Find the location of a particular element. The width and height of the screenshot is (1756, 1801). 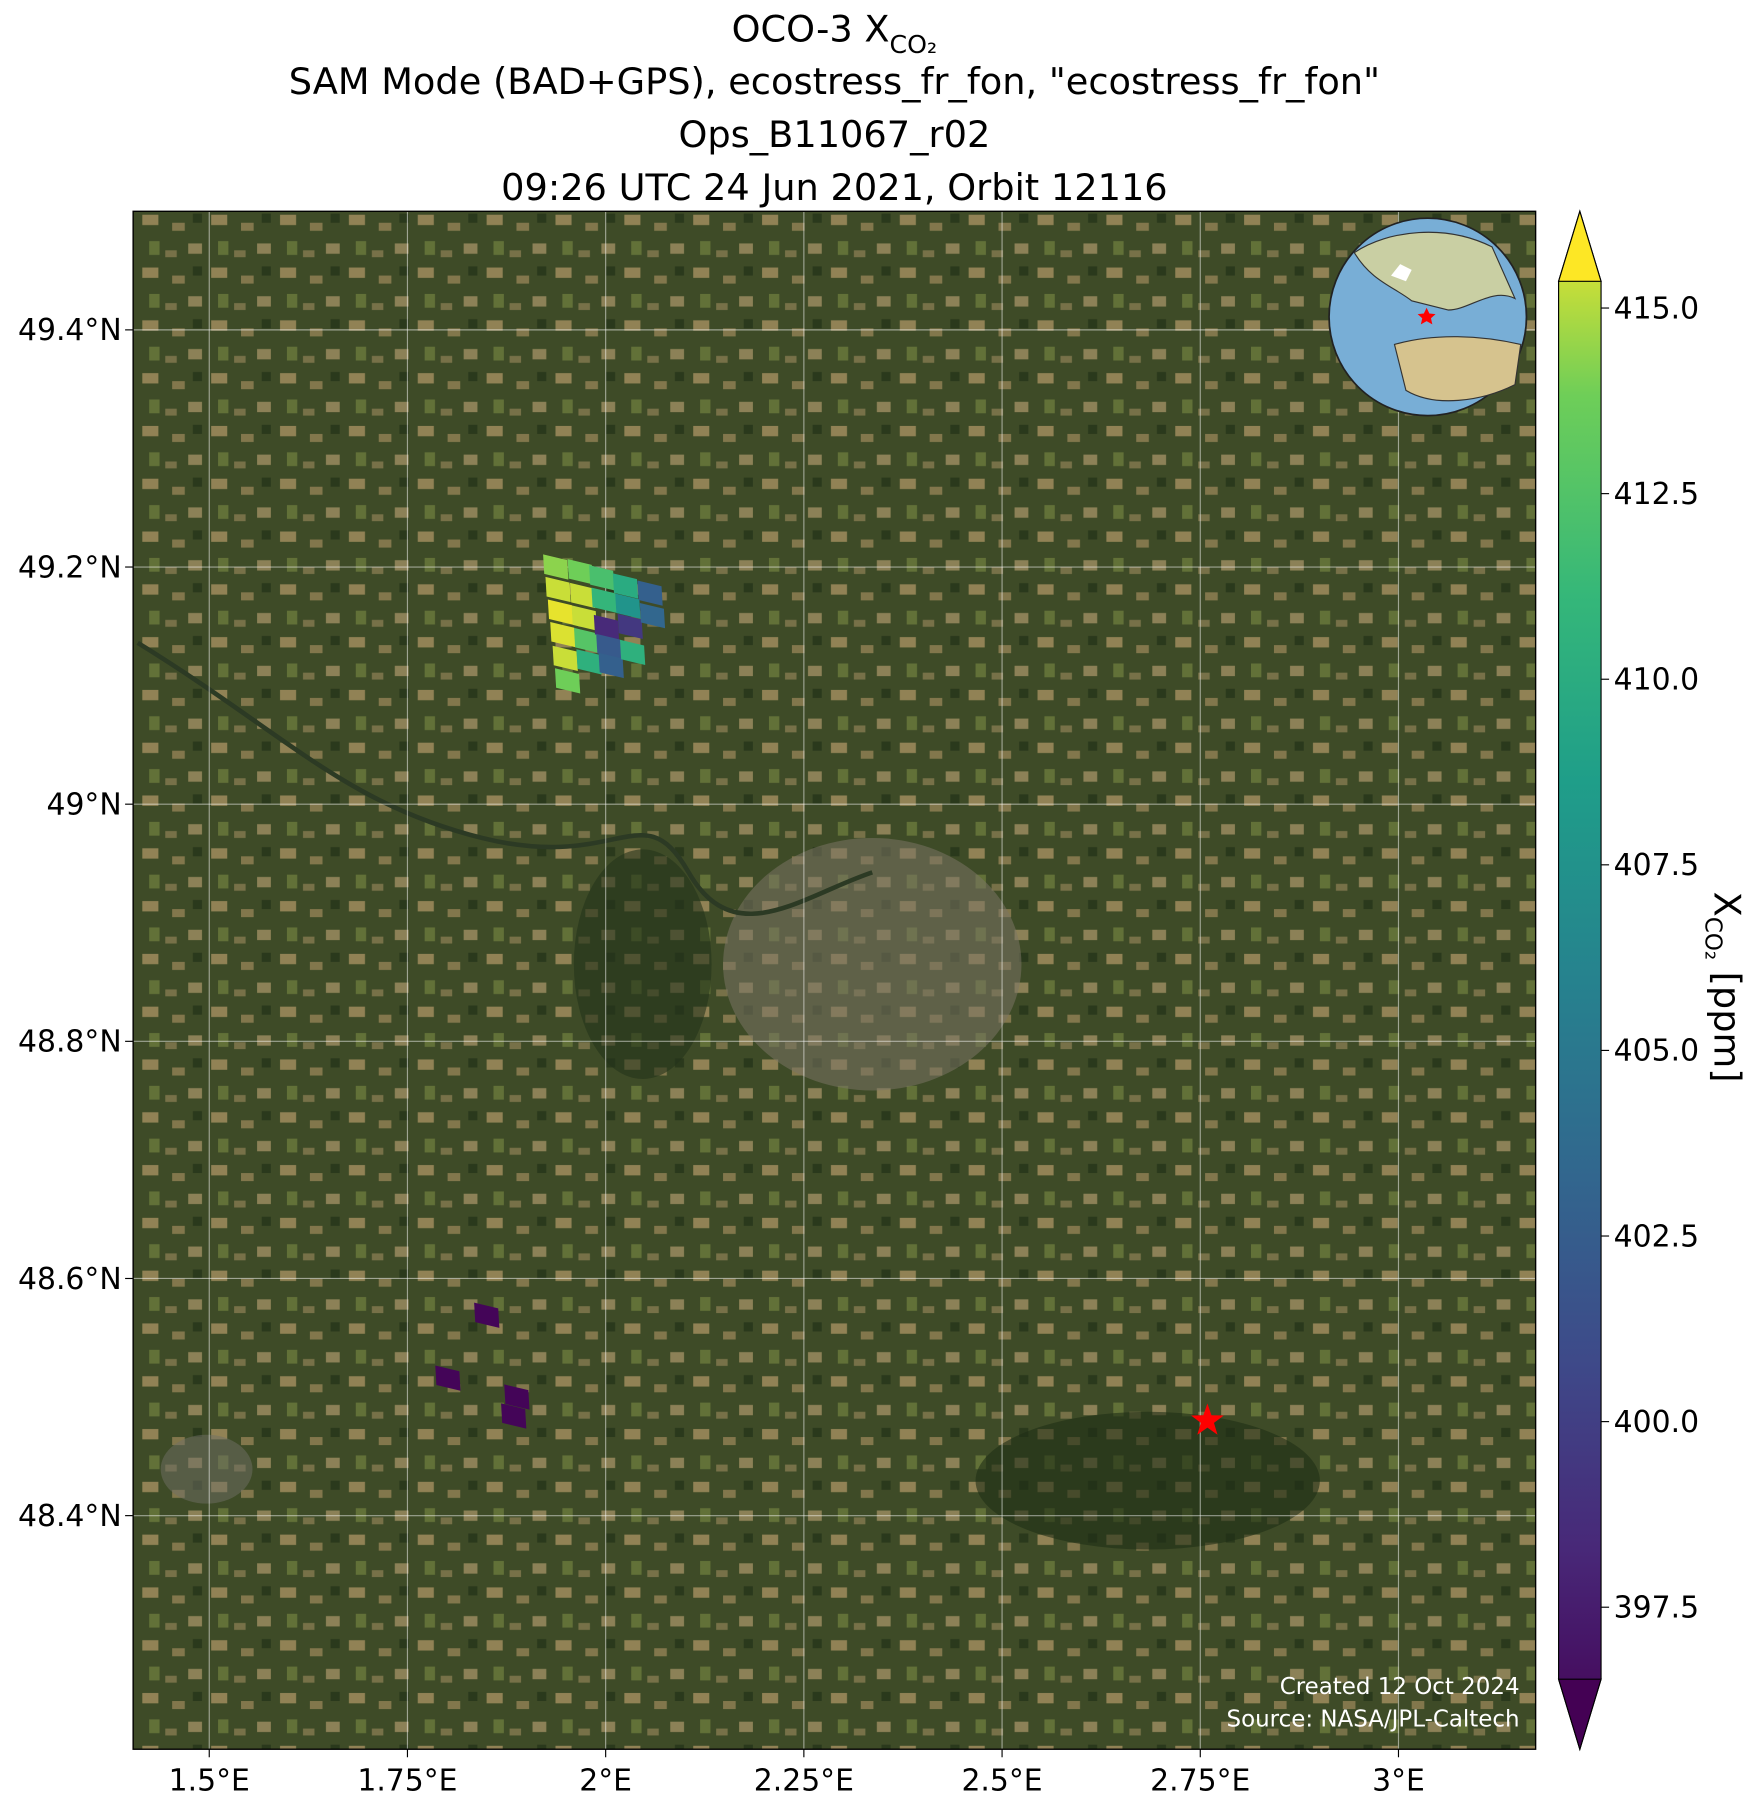

subtitle: 09:26 UTC 24 Jun 2021, Orbit 12116 is located at coordinates (834, 187).